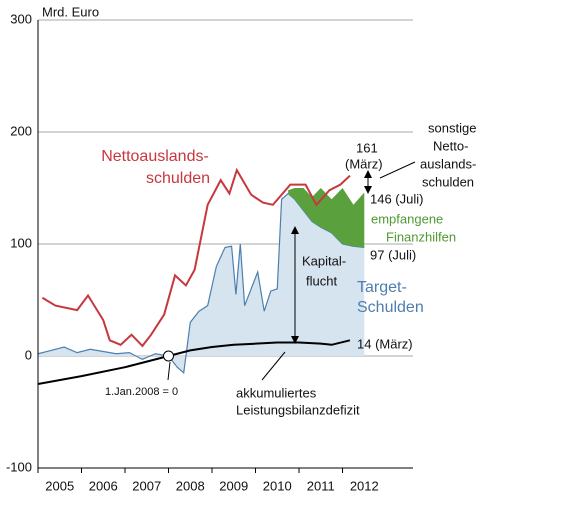 This screenshot has height=506, width=566. What do you see at coordinates (385, 343) in the screenshot?
I see `annotation: 14 (März)` at bounding box center [385, 343].